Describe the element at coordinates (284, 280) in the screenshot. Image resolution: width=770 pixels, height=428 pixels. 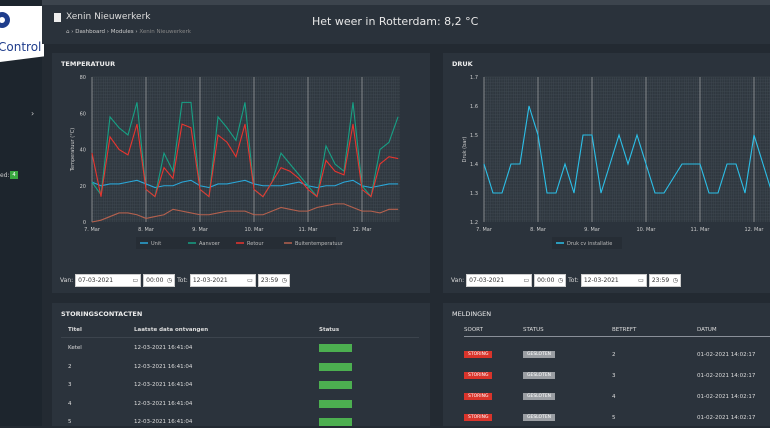
I see `clock-icon: ◷` at that location.